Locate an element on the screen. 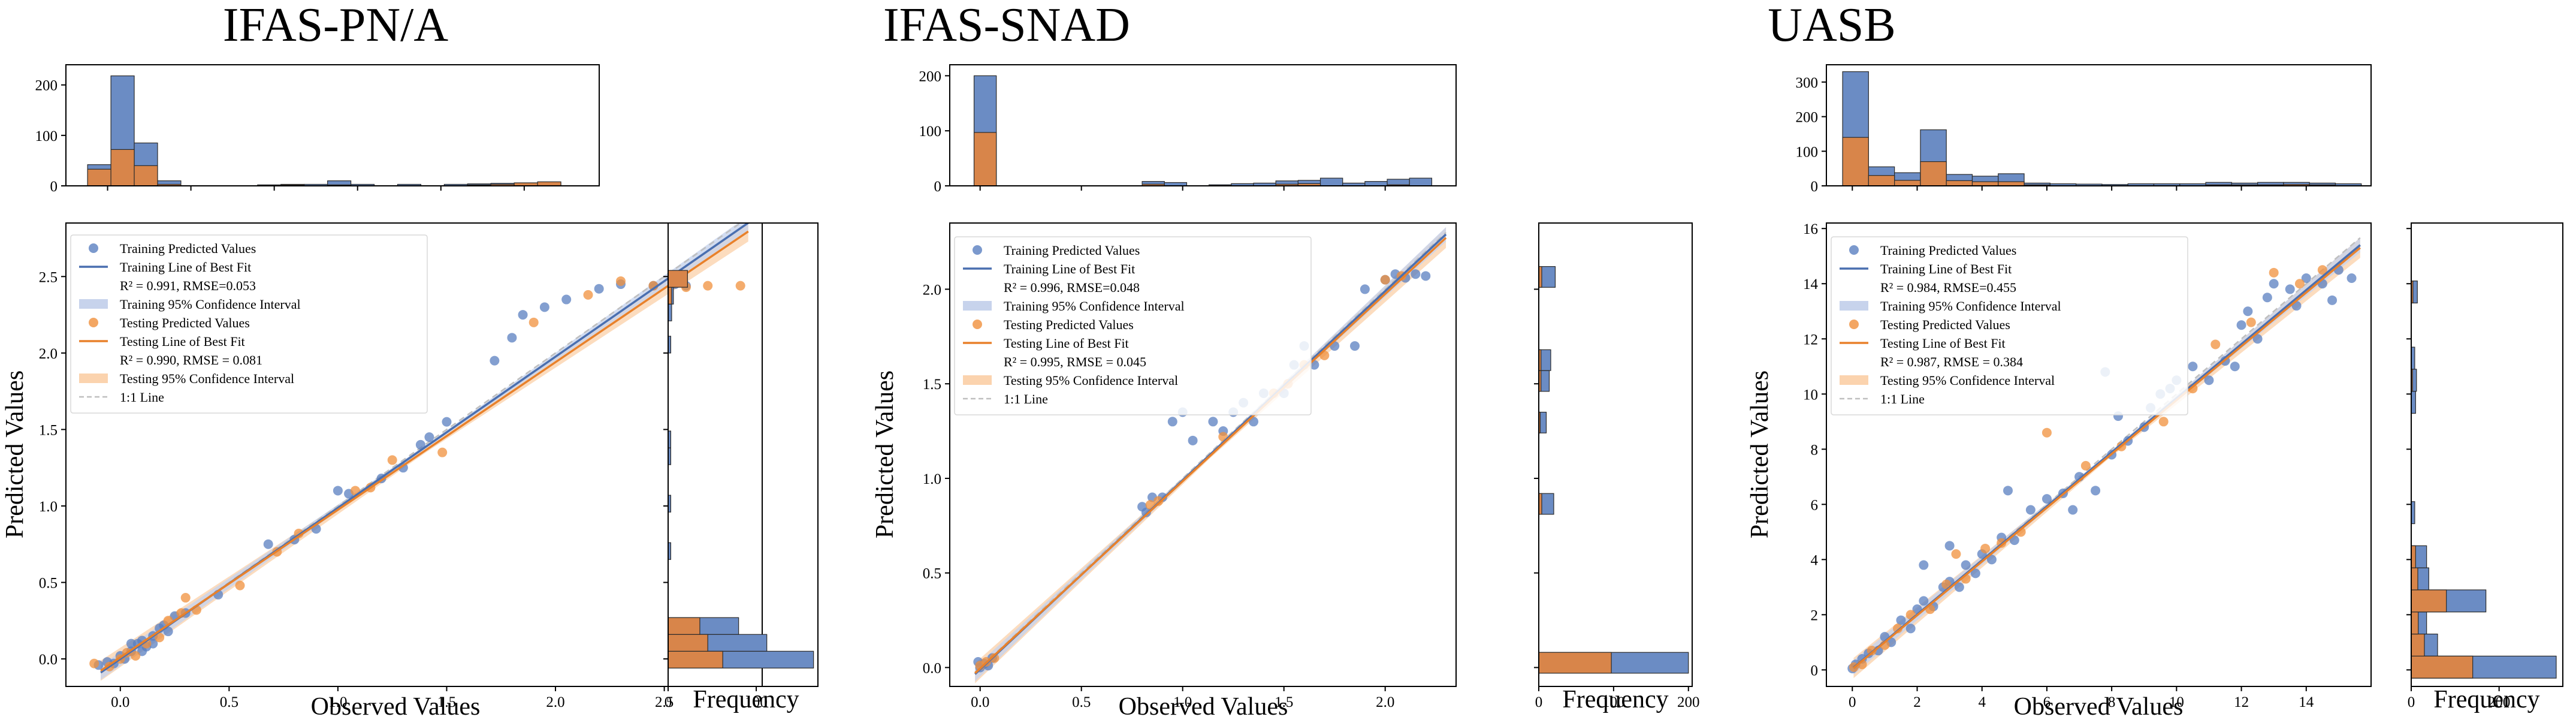  top-histogram: 0 100 200 is located at coordinates (318, 129).